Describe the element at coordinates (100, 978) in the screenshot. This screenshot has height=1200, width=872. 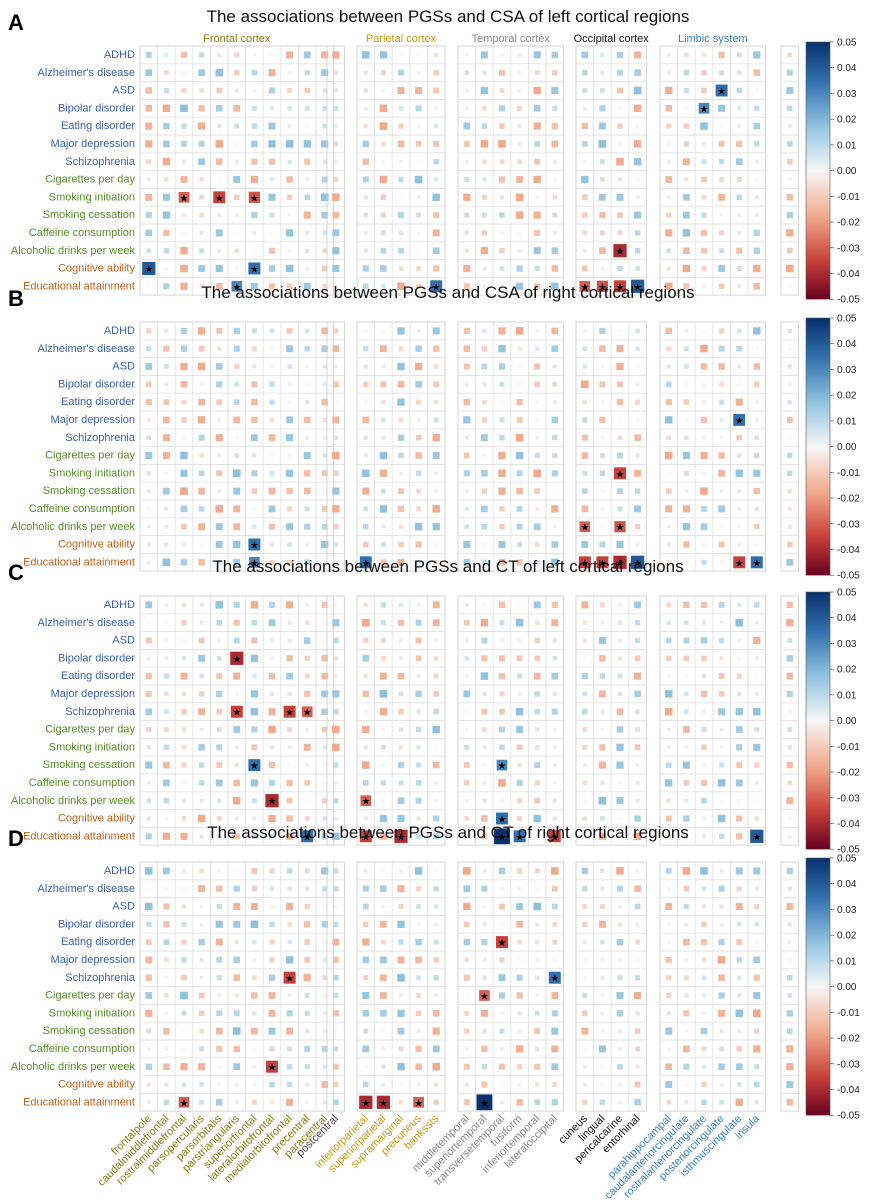
I see `row-label: Schizophrenia` at that location.